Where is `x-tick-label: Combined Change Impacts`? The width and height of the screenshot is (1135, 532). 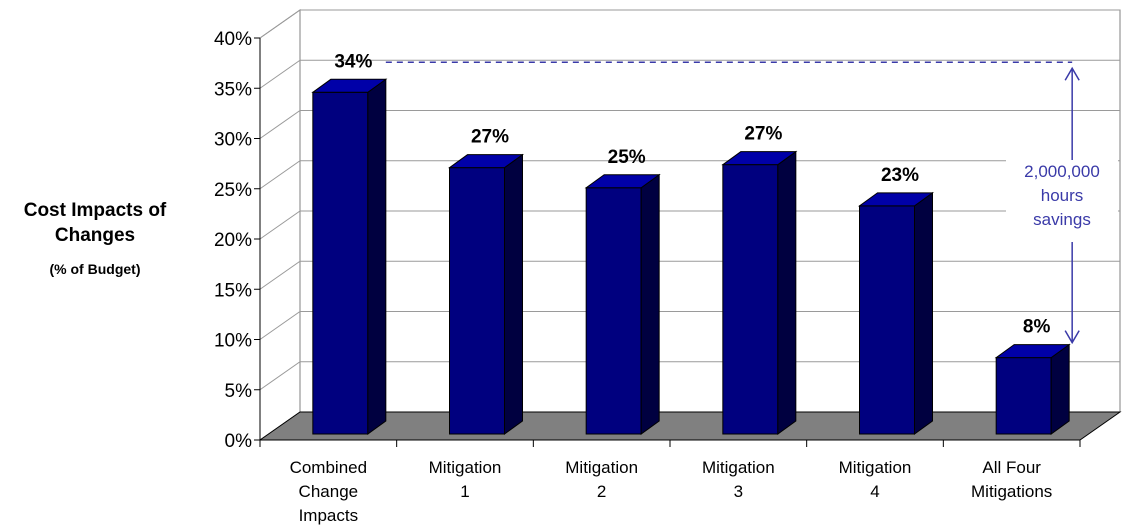 x-tick-label: Combined Change Impacts is located at coordinates (328, 492).